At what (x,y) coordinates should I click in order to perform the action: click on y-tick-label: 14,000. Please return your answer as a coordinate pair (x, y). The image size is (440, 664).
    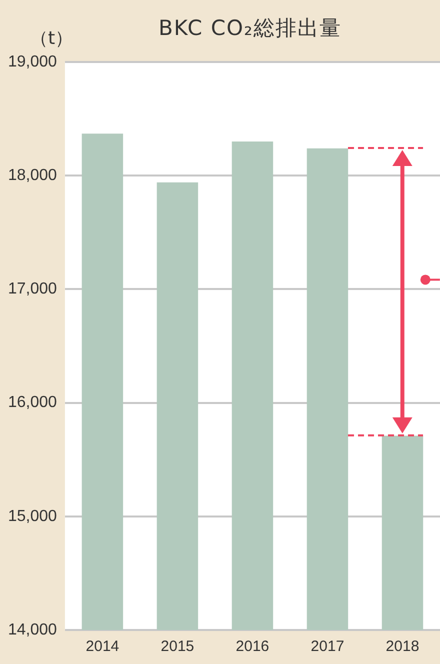
    Looking at the image, I should click on (33, 629).